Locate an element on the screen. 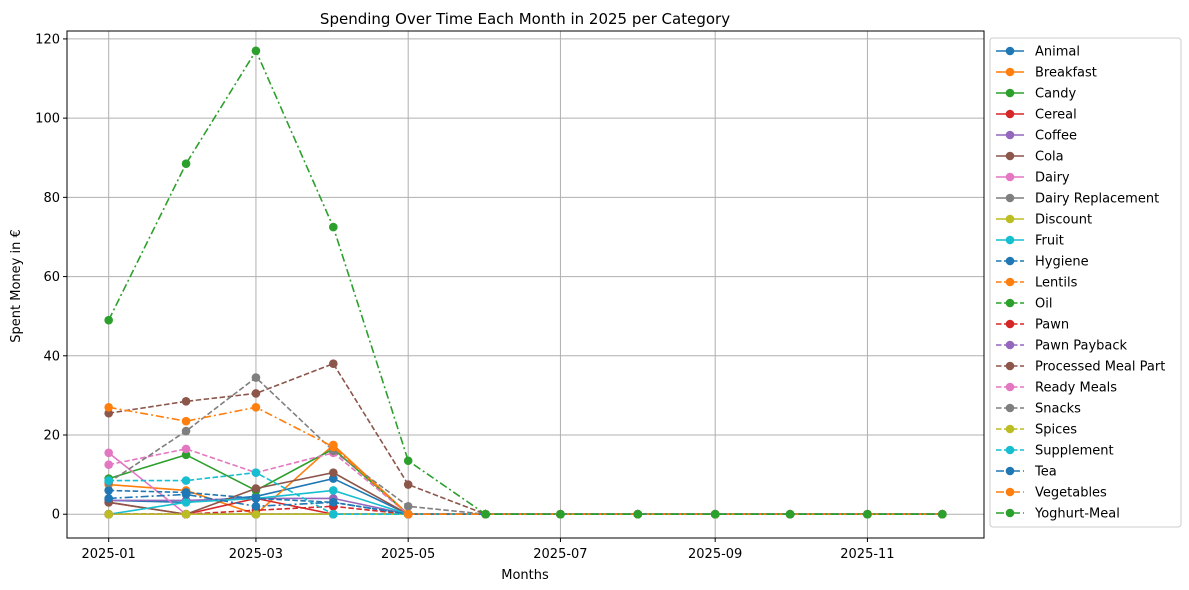  legend-entry: Lentils is located at coordinates (1037, 283).